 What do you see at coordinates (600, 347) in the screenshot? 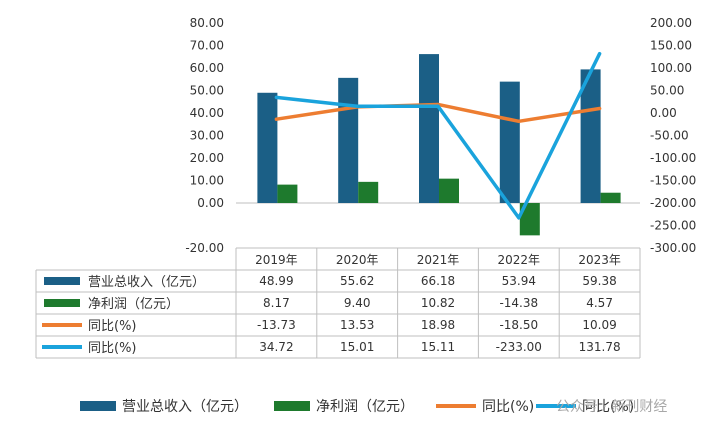
I see `table-cell-value: 131.78` at bounding box center [600, 347].